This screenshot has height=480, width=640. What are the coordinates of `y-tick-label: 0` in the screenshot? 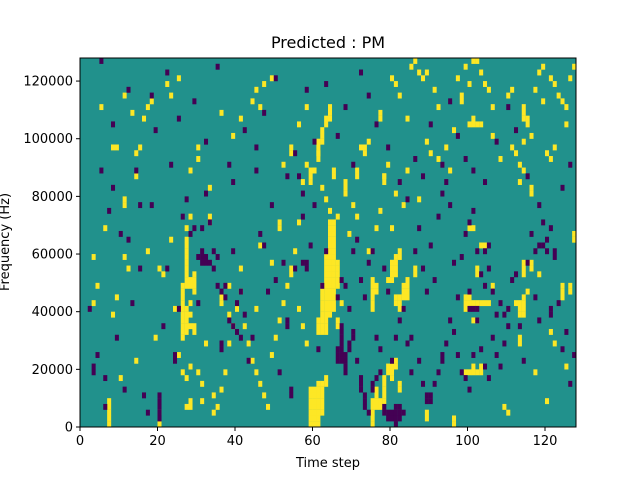 It's located at (69, 428).